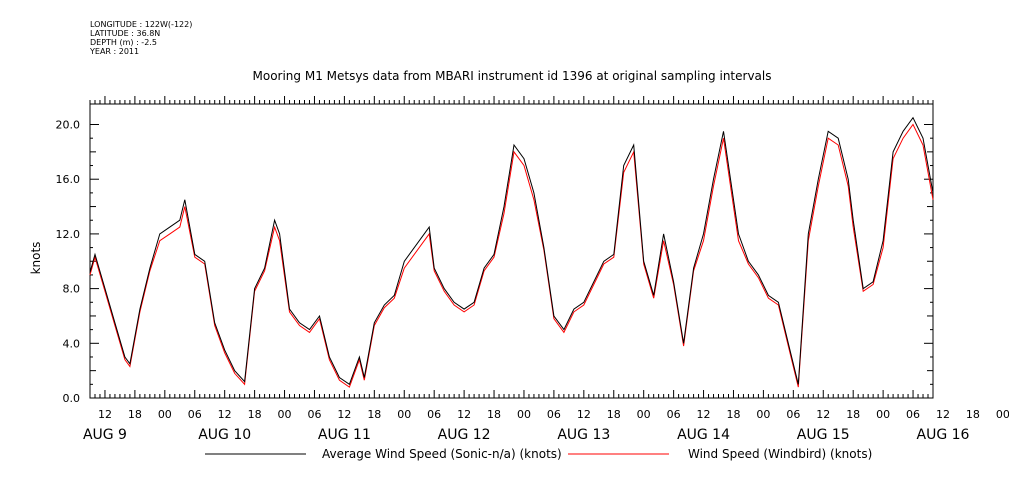  Describe the element at coordinates (823, 435) in the screenshot. I see `x-day-label: AUG 15` at that location.